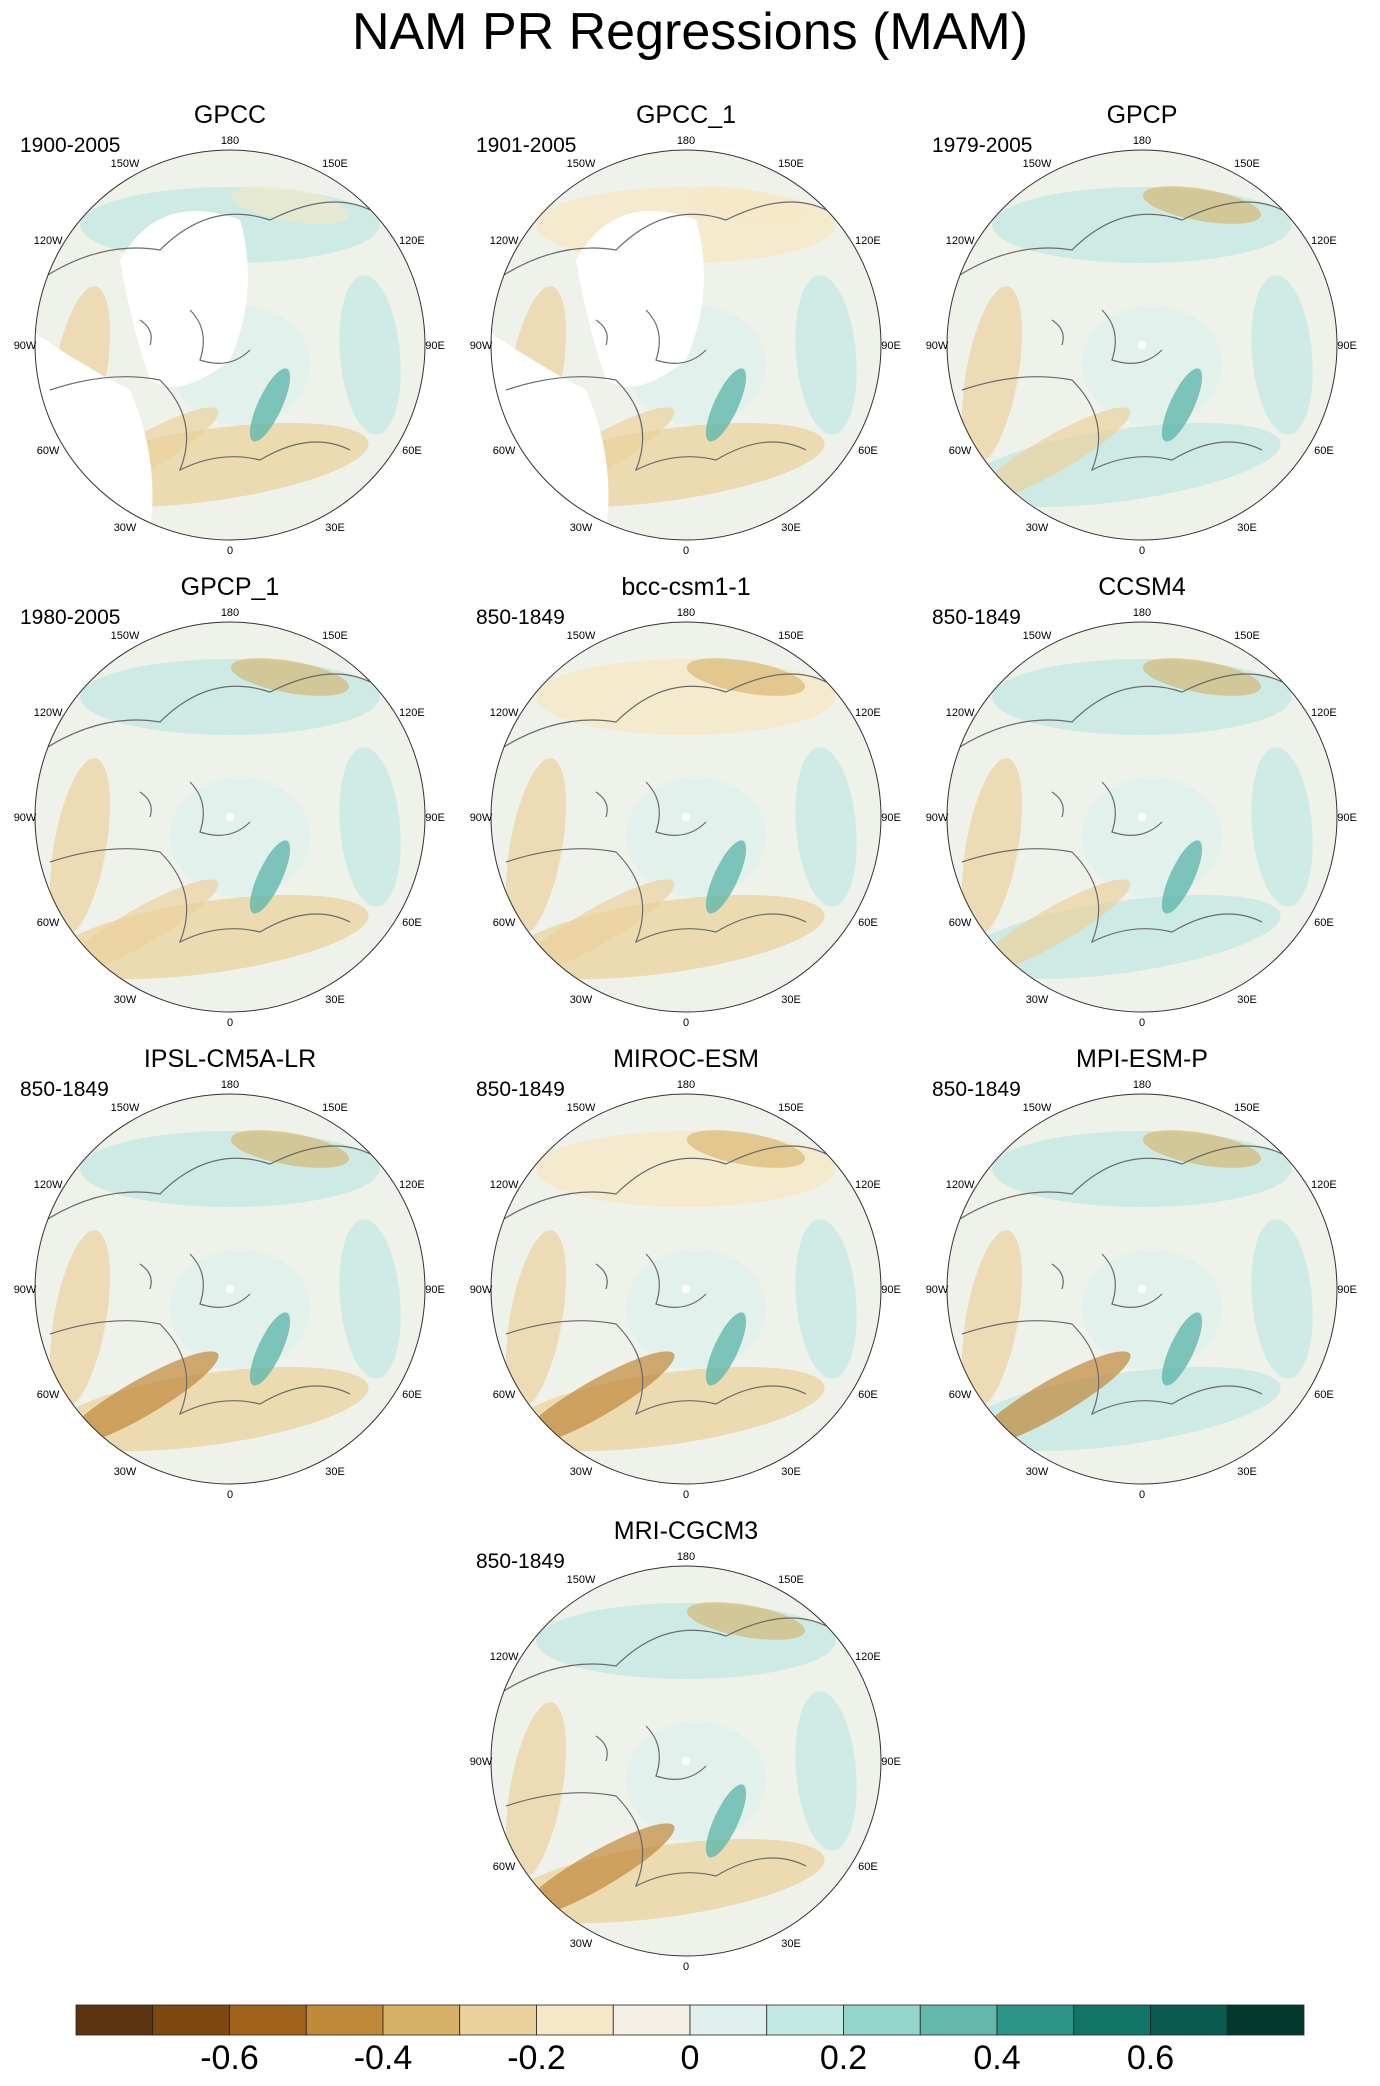 The width and height of the screenshot is (1380, 2086). What do you see at coordinates (690, 2020) in the screenshot?
I see `colorbar-swatches` at bounding box center [690, 2020].